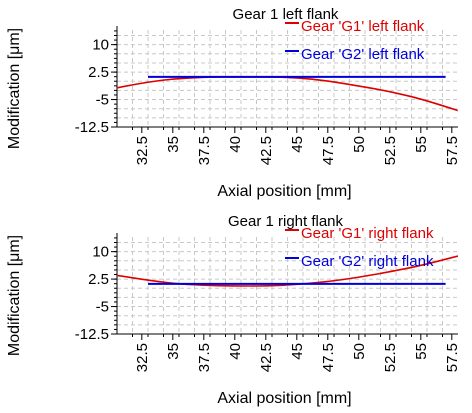 The image size is (472, 413). Describe the element at coordinates (363, 26) in the screenshot. I see `legend-label: Gear 'G1' left flank` at that location.